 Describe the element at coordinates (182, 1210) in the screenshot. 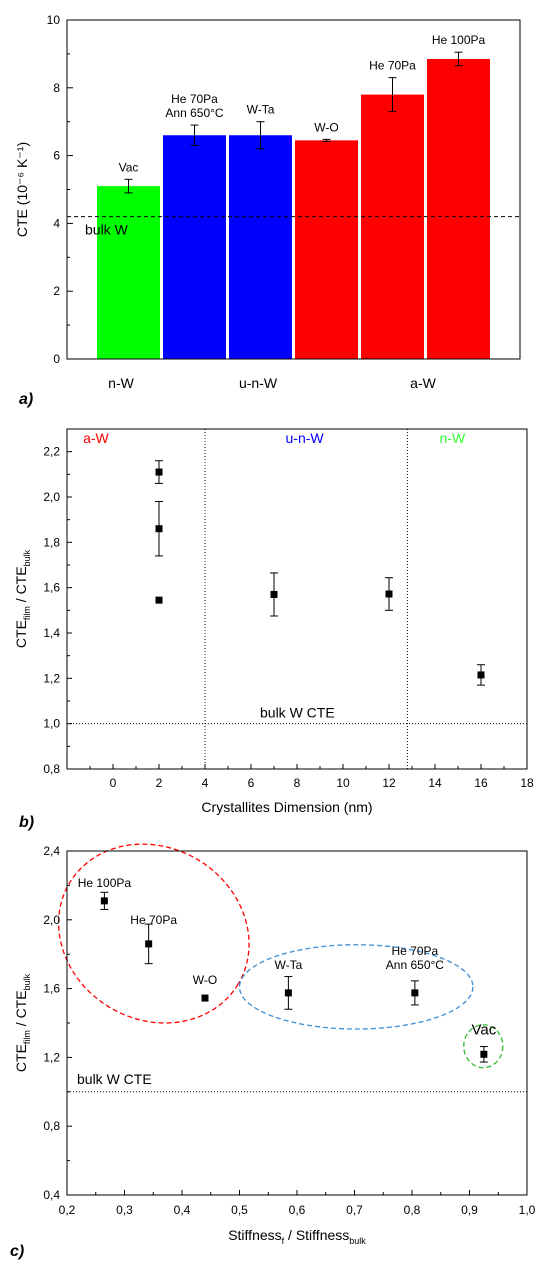

I see `x-tick-label: 0,4` at that location.